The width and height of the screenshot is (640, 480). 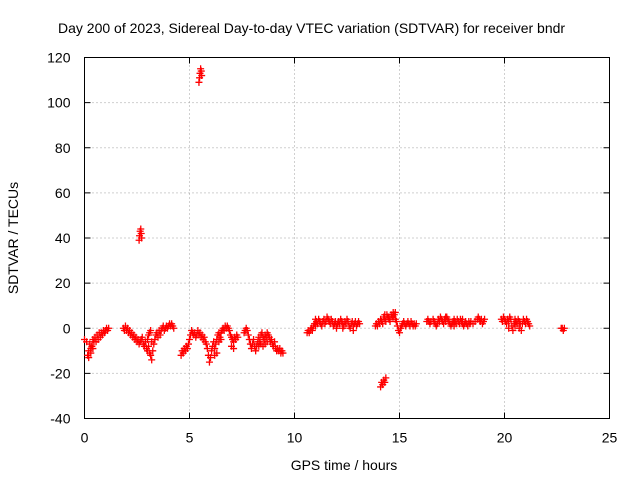 I want to click on y-tick-label: 40, so click(x=63, y=238).